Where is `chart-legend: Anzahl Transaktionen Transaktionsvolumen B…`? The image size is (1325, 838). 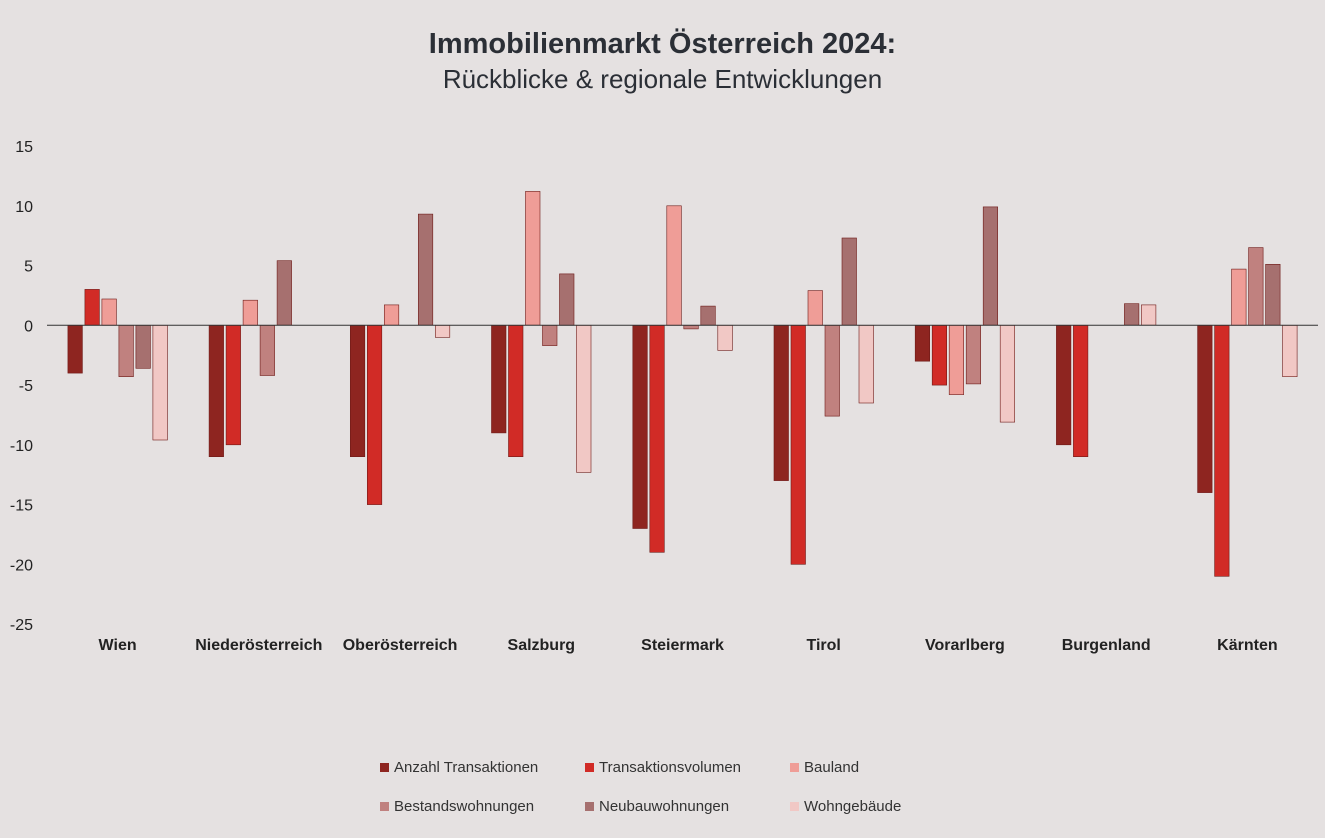
chart-legend: Anzahl Transaktionen Transaktionsvolumen B… is located at coordinates (660, 786).